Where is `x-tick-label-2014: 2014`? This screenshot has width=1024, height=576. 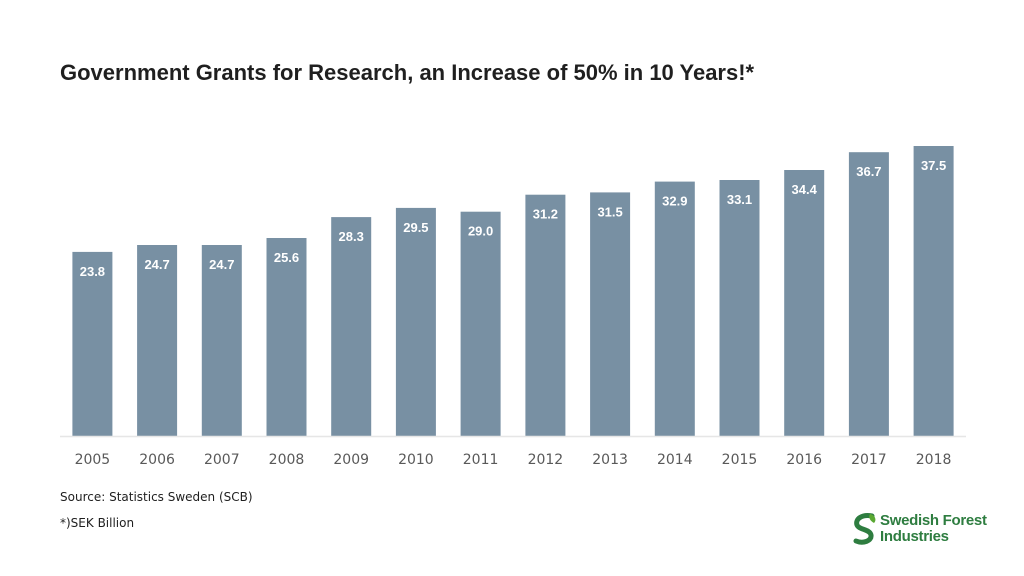 x-tick-label-2014: 2014 is located at coordinates (675, 460).